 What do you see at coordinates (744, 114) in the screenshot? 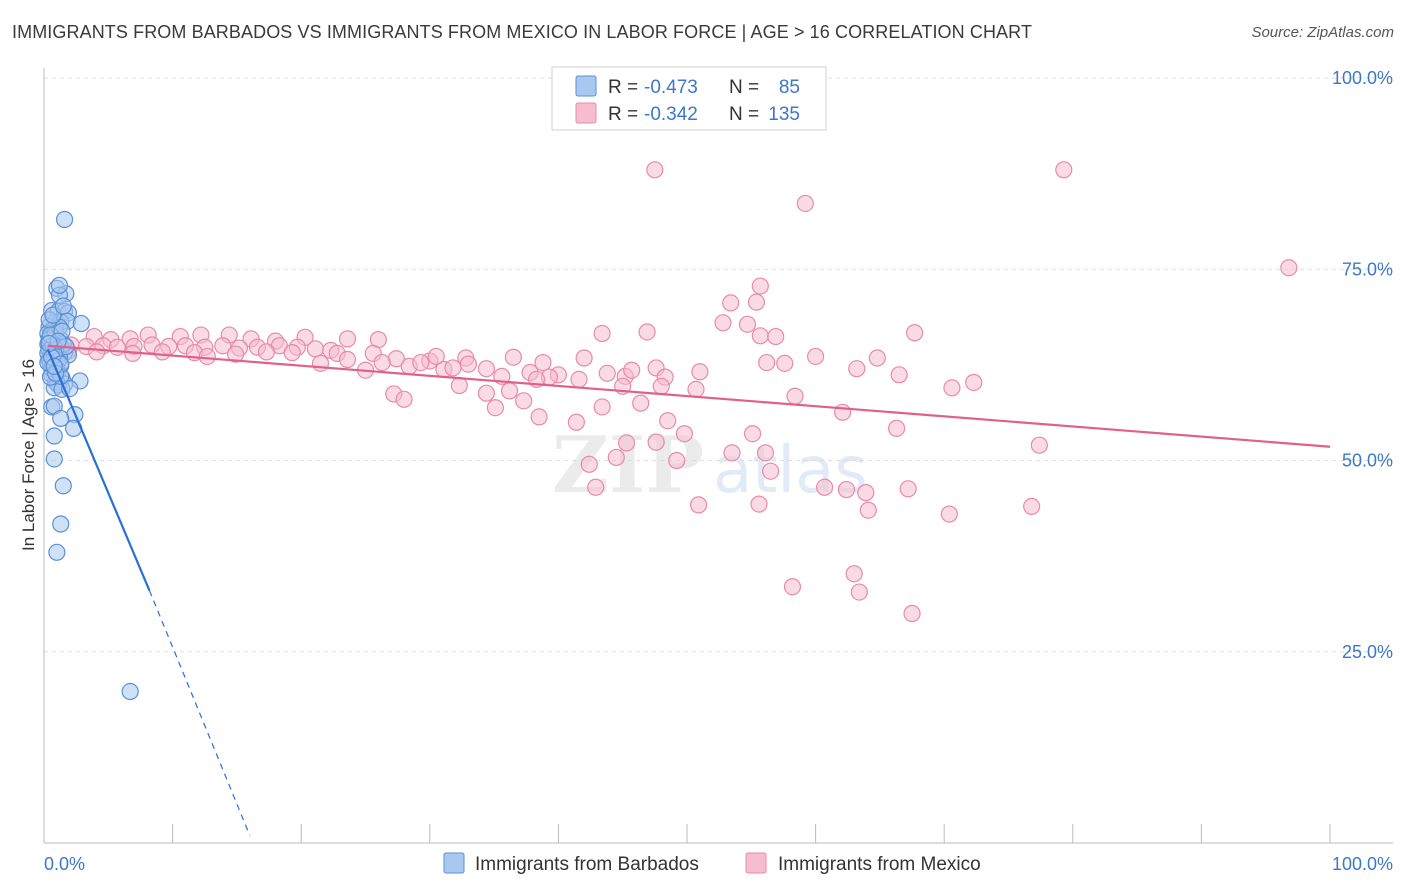
I see `legend-n-label-mexico: N =` at bounding box center [744, 114].